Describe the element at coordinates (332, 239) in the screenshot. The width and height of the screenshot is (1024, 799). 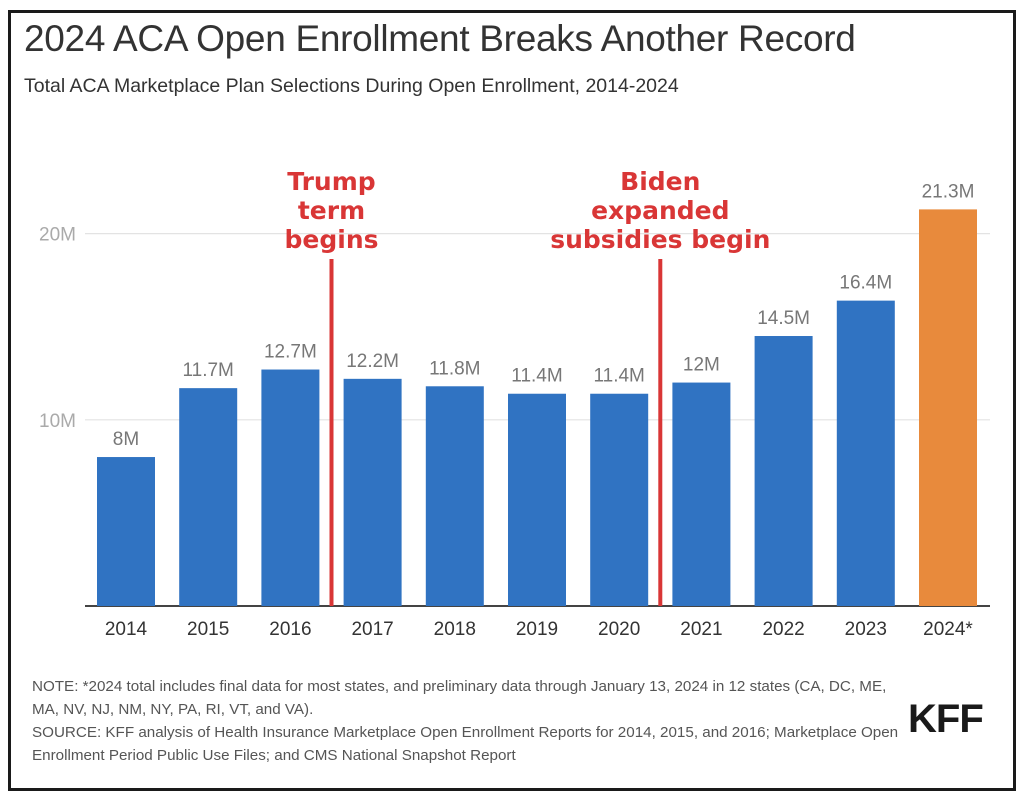
I see `annotation-label-1: begins` at that location.